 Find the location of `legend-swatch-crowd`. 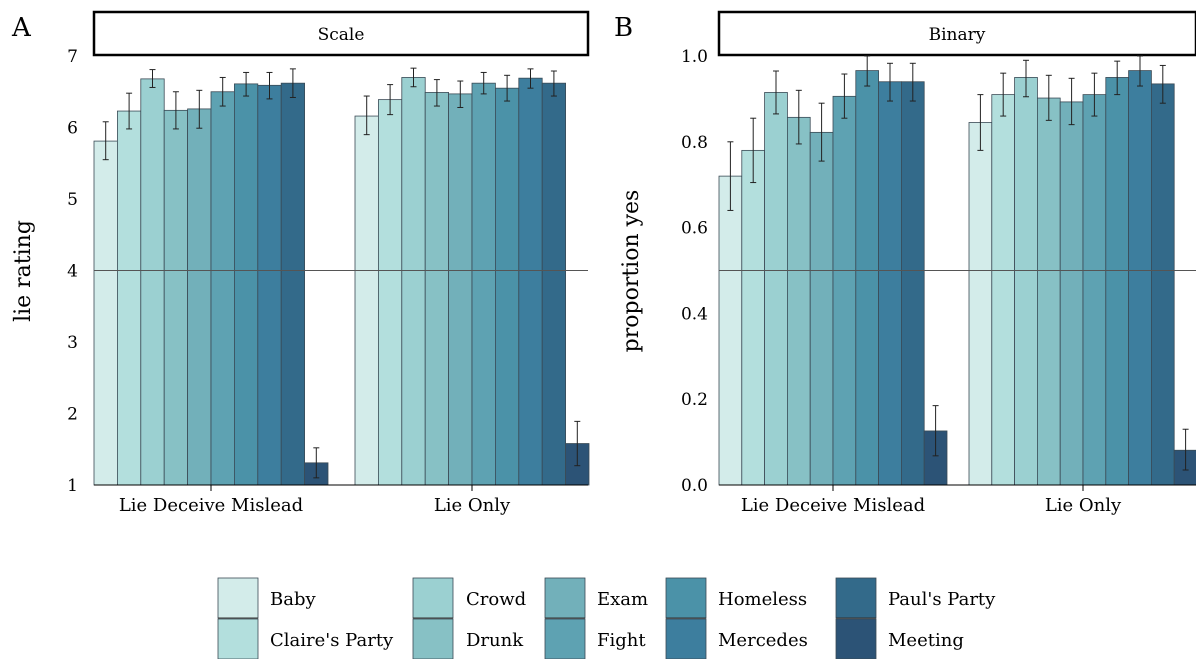

legend-swatch-crowd is located at coordinates (433, 598).